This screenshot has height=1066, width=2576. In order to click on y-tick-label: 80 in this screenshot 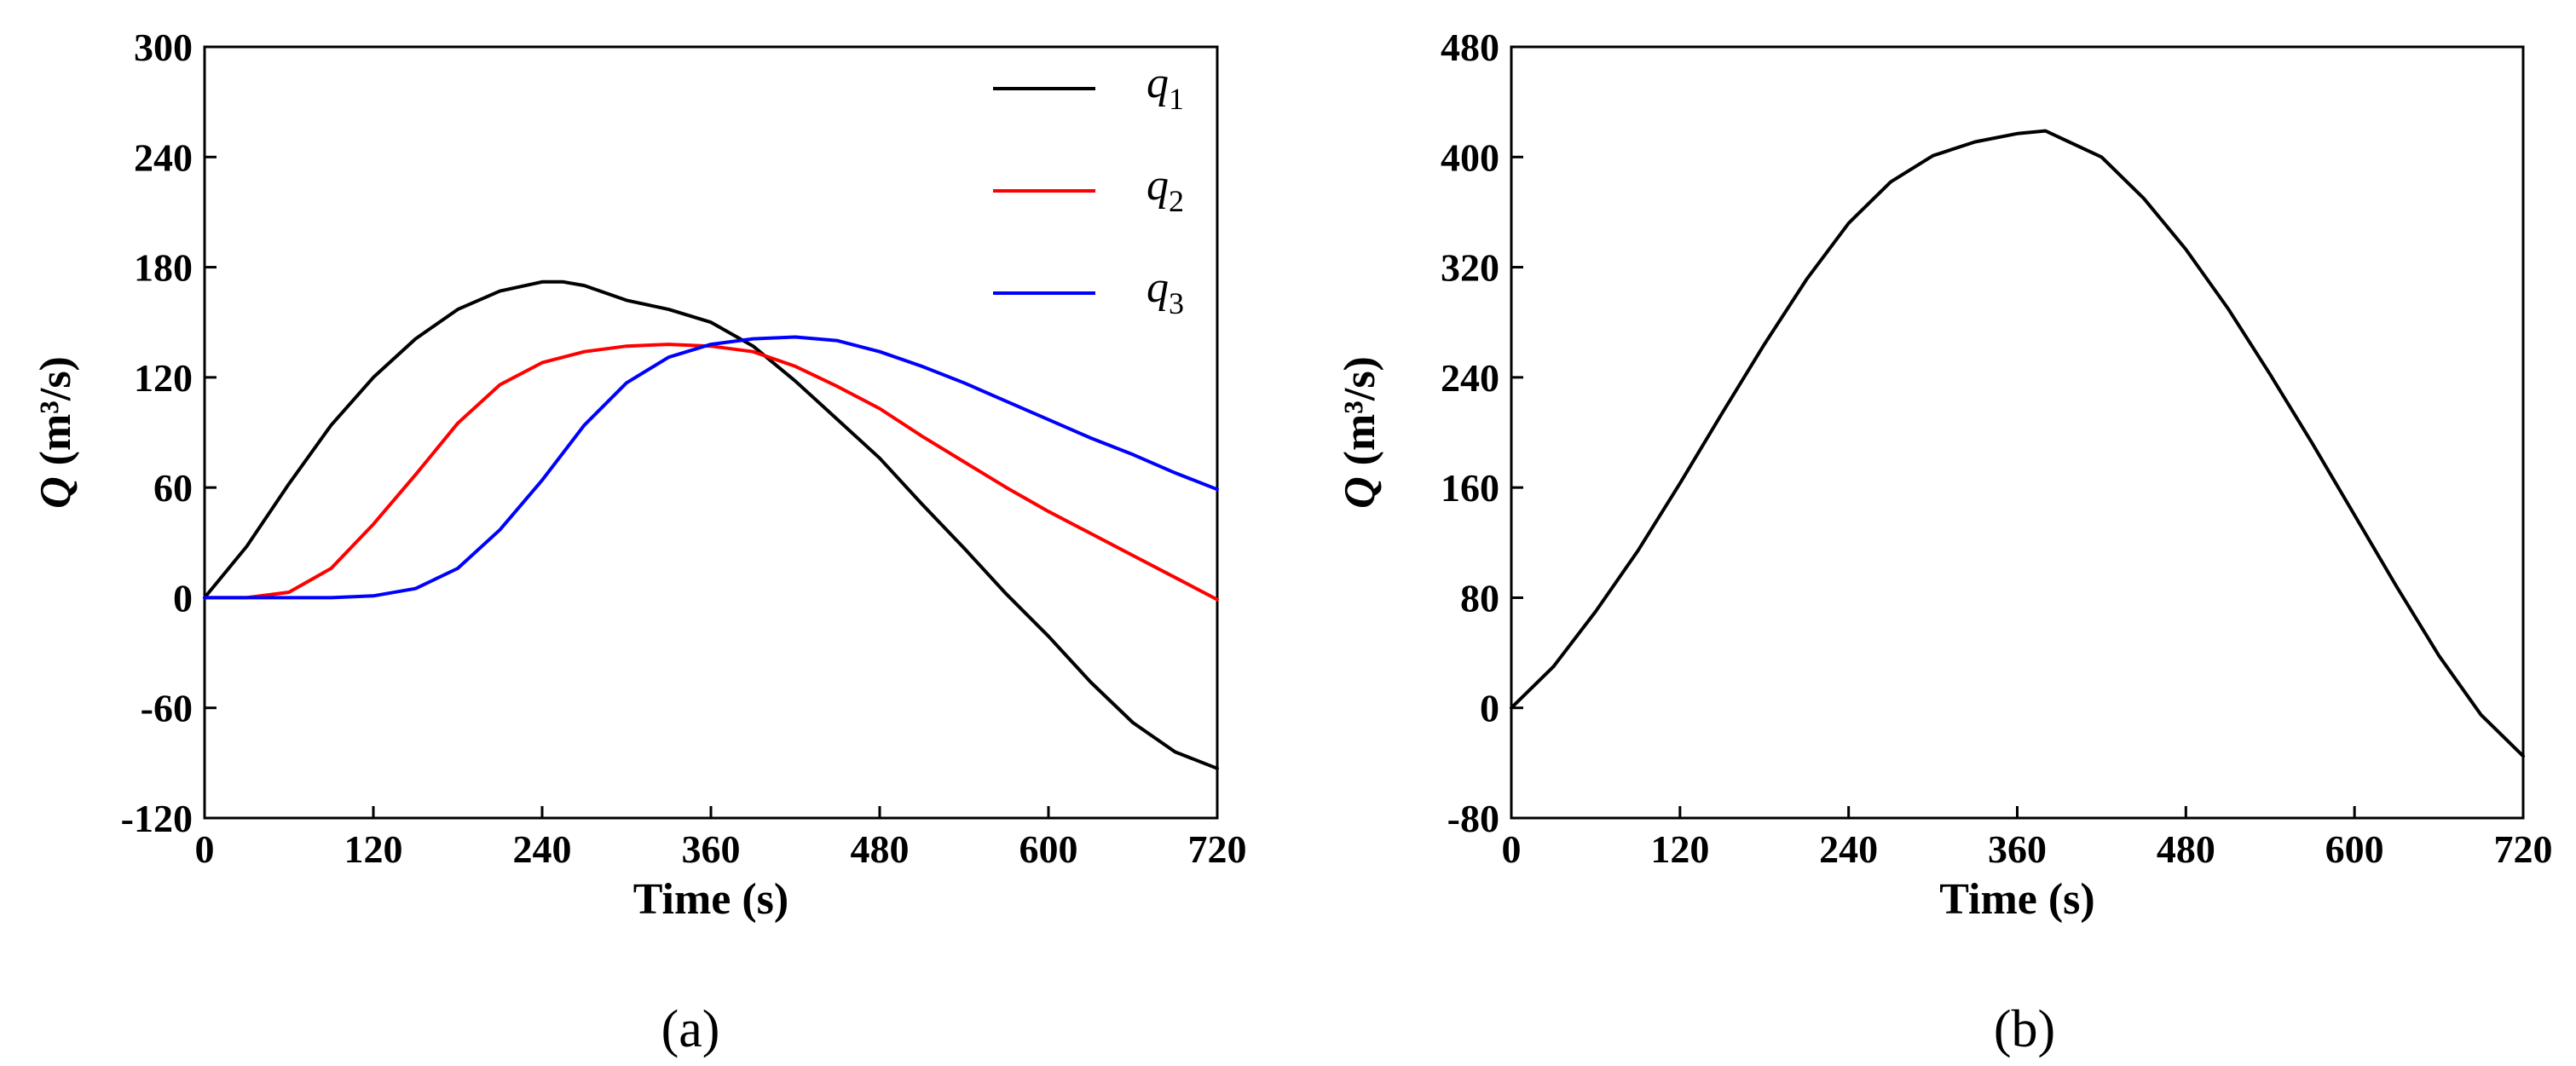, I will do `click(1479, 597)`.